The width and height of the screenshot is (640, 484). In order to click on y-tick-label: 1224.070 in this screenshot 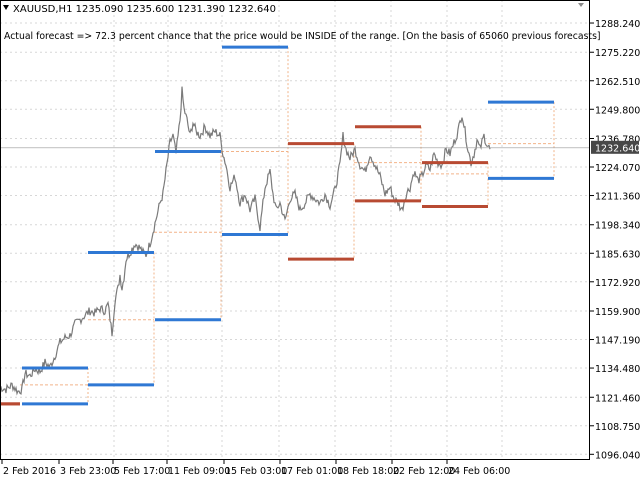, I will do `click(617, 168)`.